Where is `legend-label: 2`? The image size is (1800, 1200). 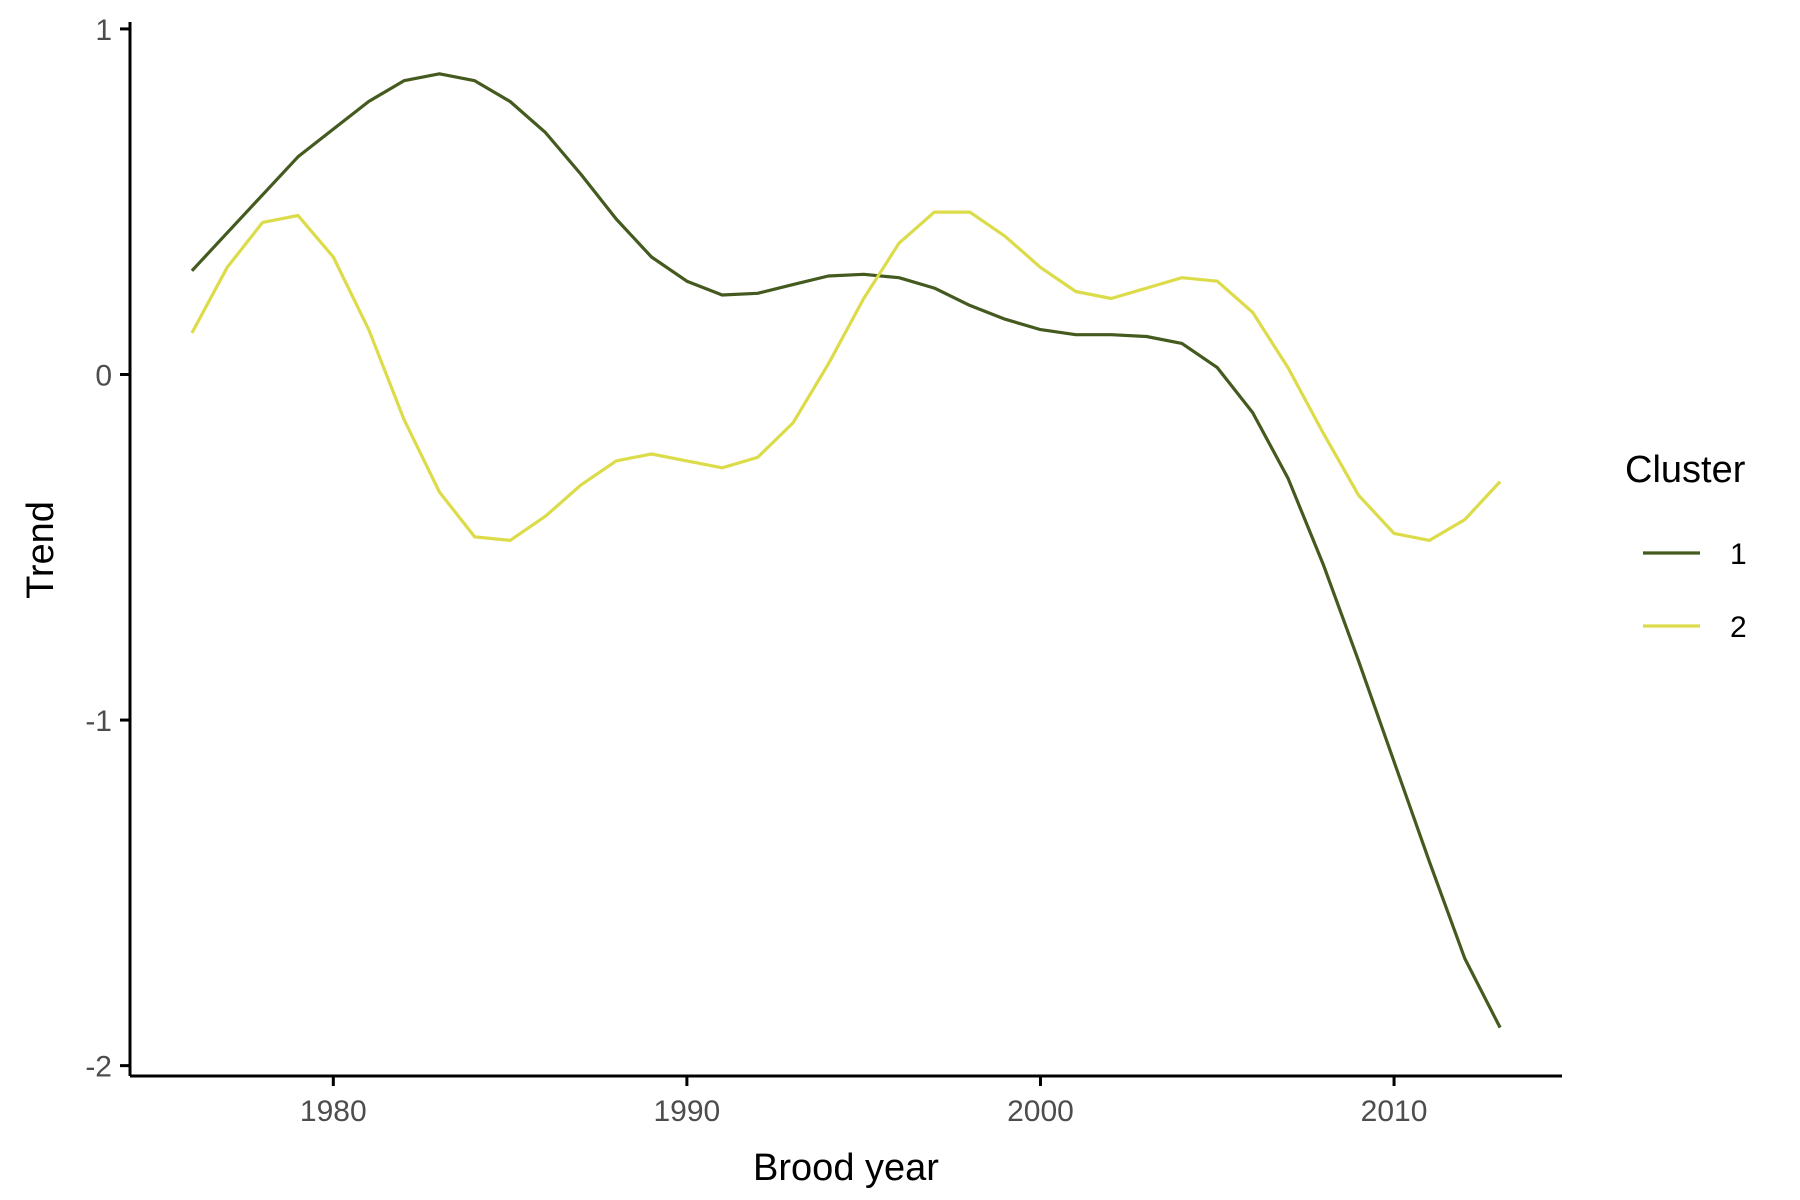
legend-label: 2 is located at coordinates (1738, 627).